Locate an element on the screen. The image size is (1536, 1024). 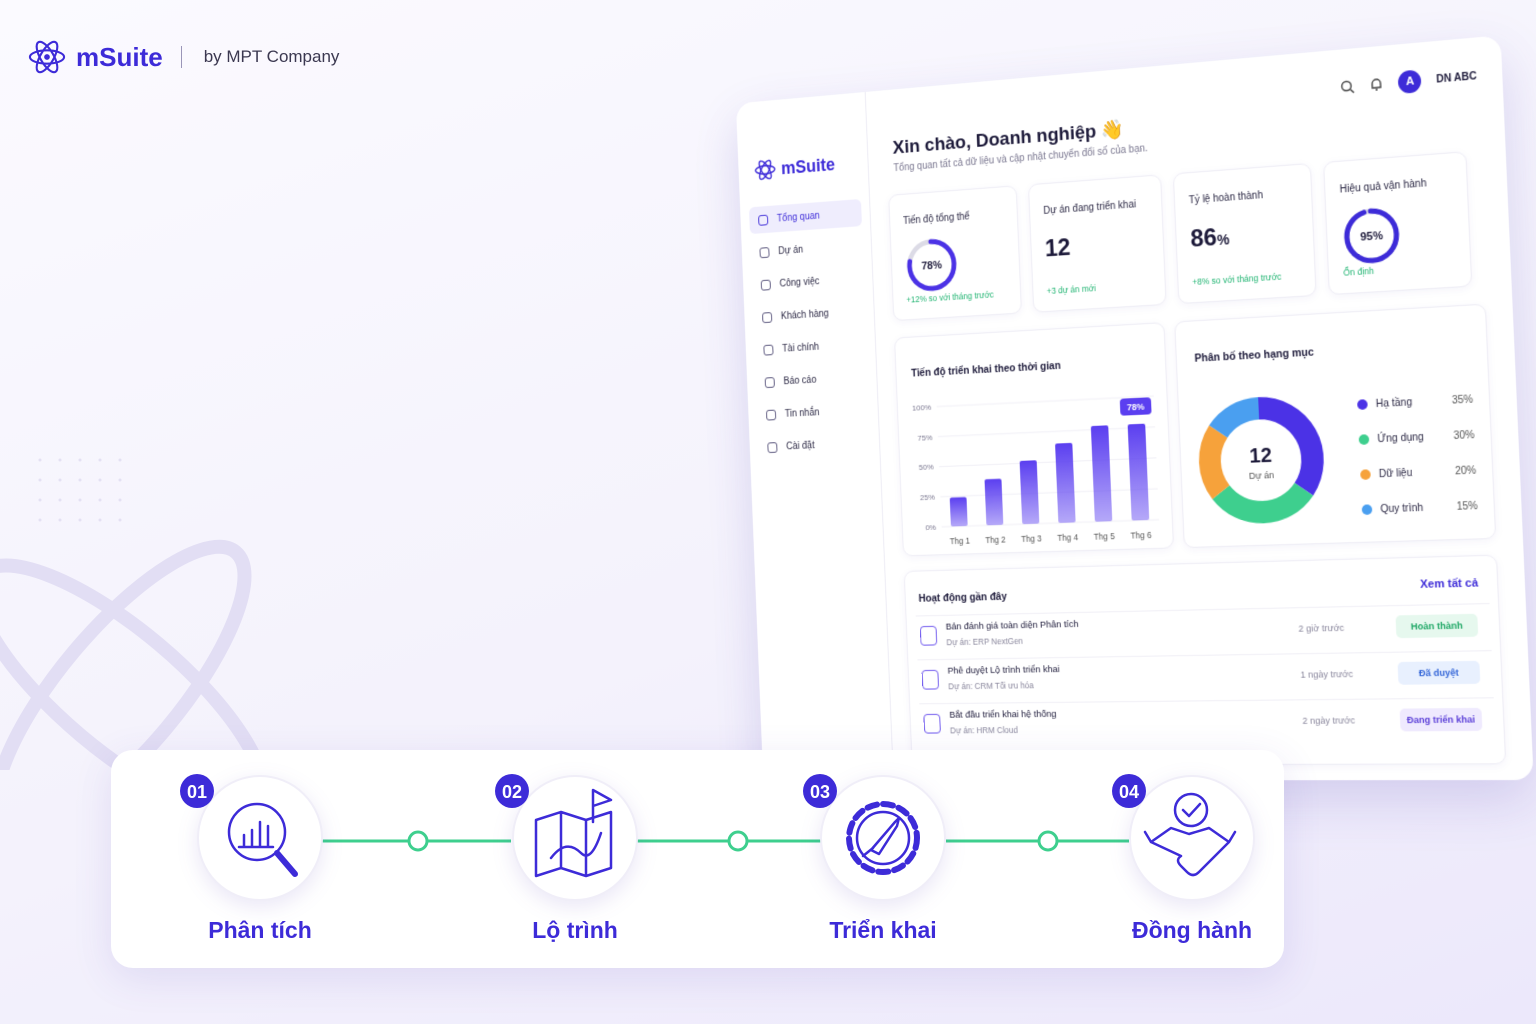
activity-title: Phê duyệt Lộ trình triển khai is located at coordinates (1003, 670).